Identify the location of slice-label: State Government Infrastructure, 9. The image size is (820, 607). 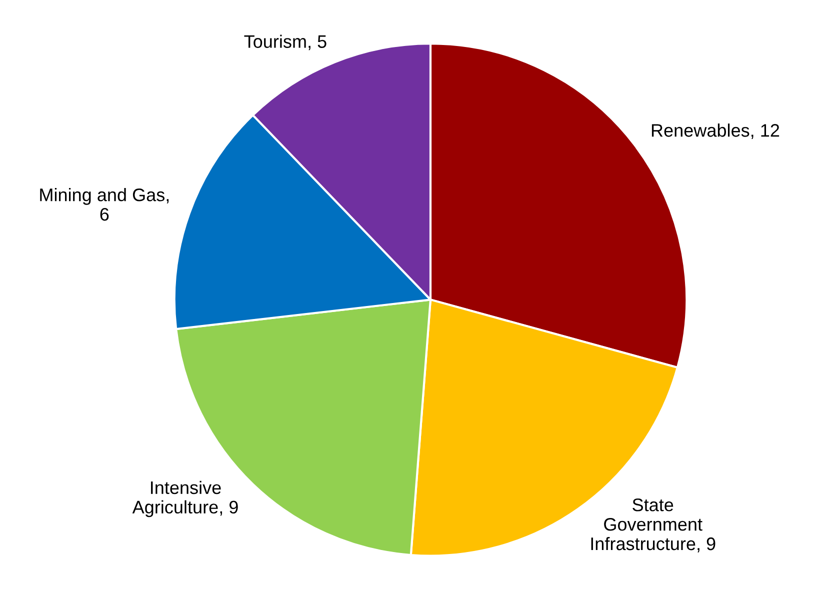
(653, 525).